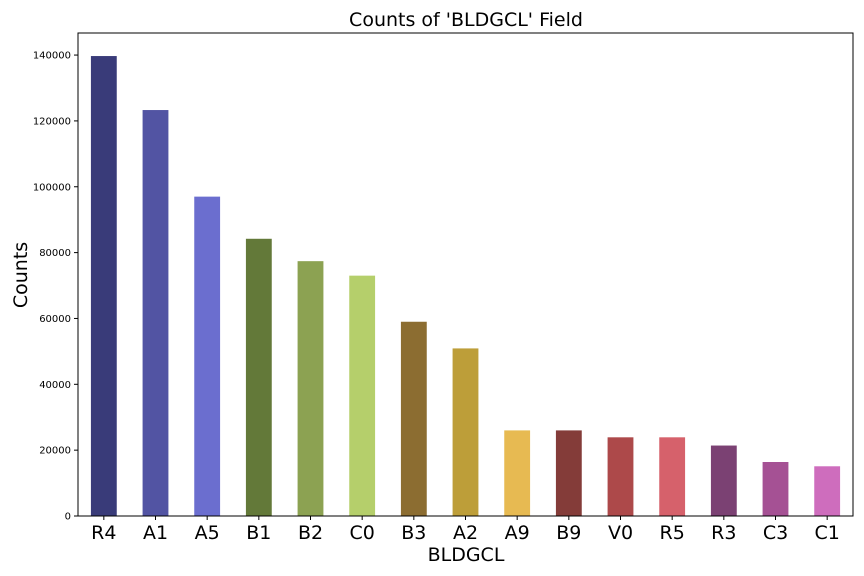 The image size is (864, 576). I want to click on x-tick-label-r5: R5, so click(672, 533).